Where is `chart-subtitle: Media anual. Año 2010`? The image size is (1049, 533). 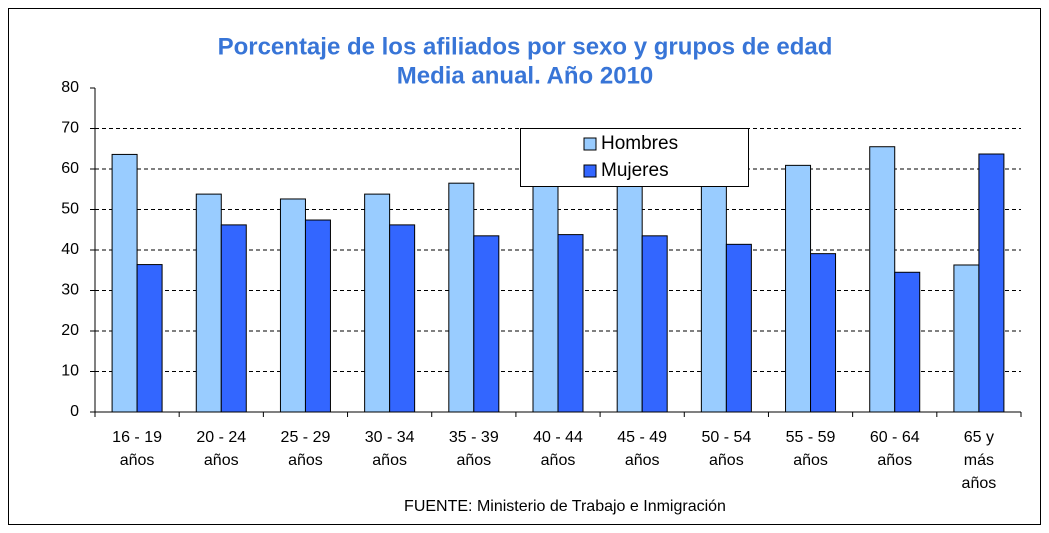 chart-subtitle: Media anual. Año 2010 is located at coordinates (525, 75).